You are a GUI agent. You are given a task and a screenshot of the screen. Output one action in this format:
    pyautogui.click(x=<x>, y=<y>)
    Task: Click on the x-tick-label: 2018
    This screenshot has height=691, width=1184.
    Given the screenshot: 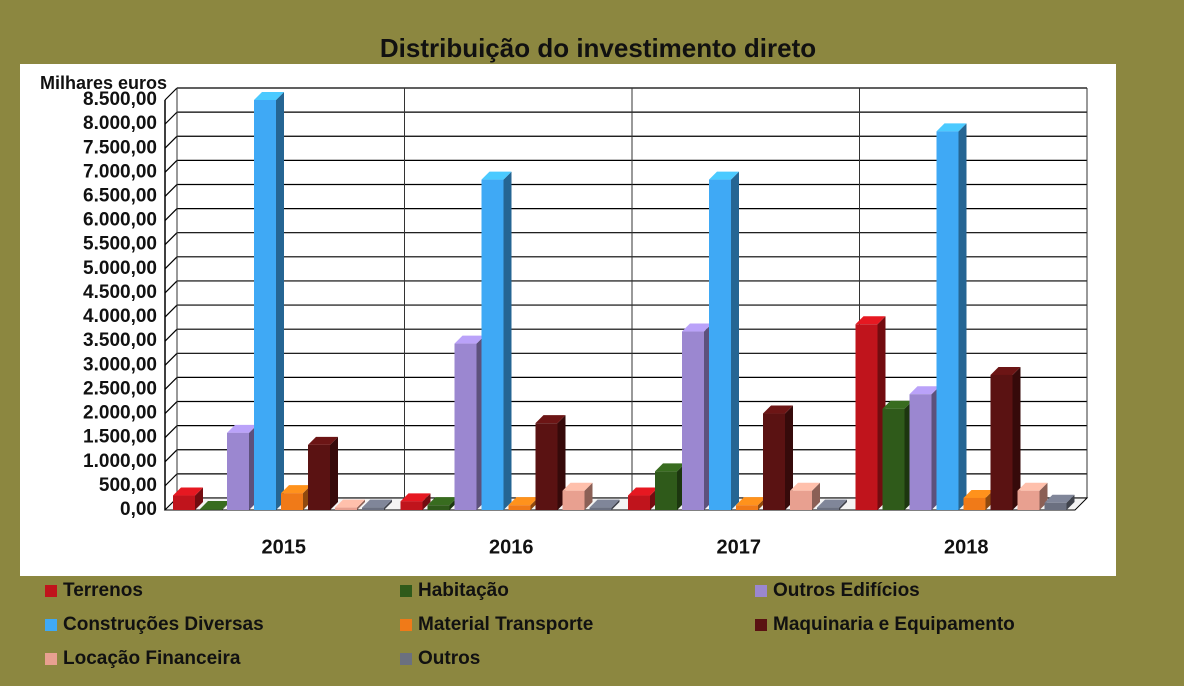 What is the action you would take?
    pyautogui.click(x=966, y=547)
    